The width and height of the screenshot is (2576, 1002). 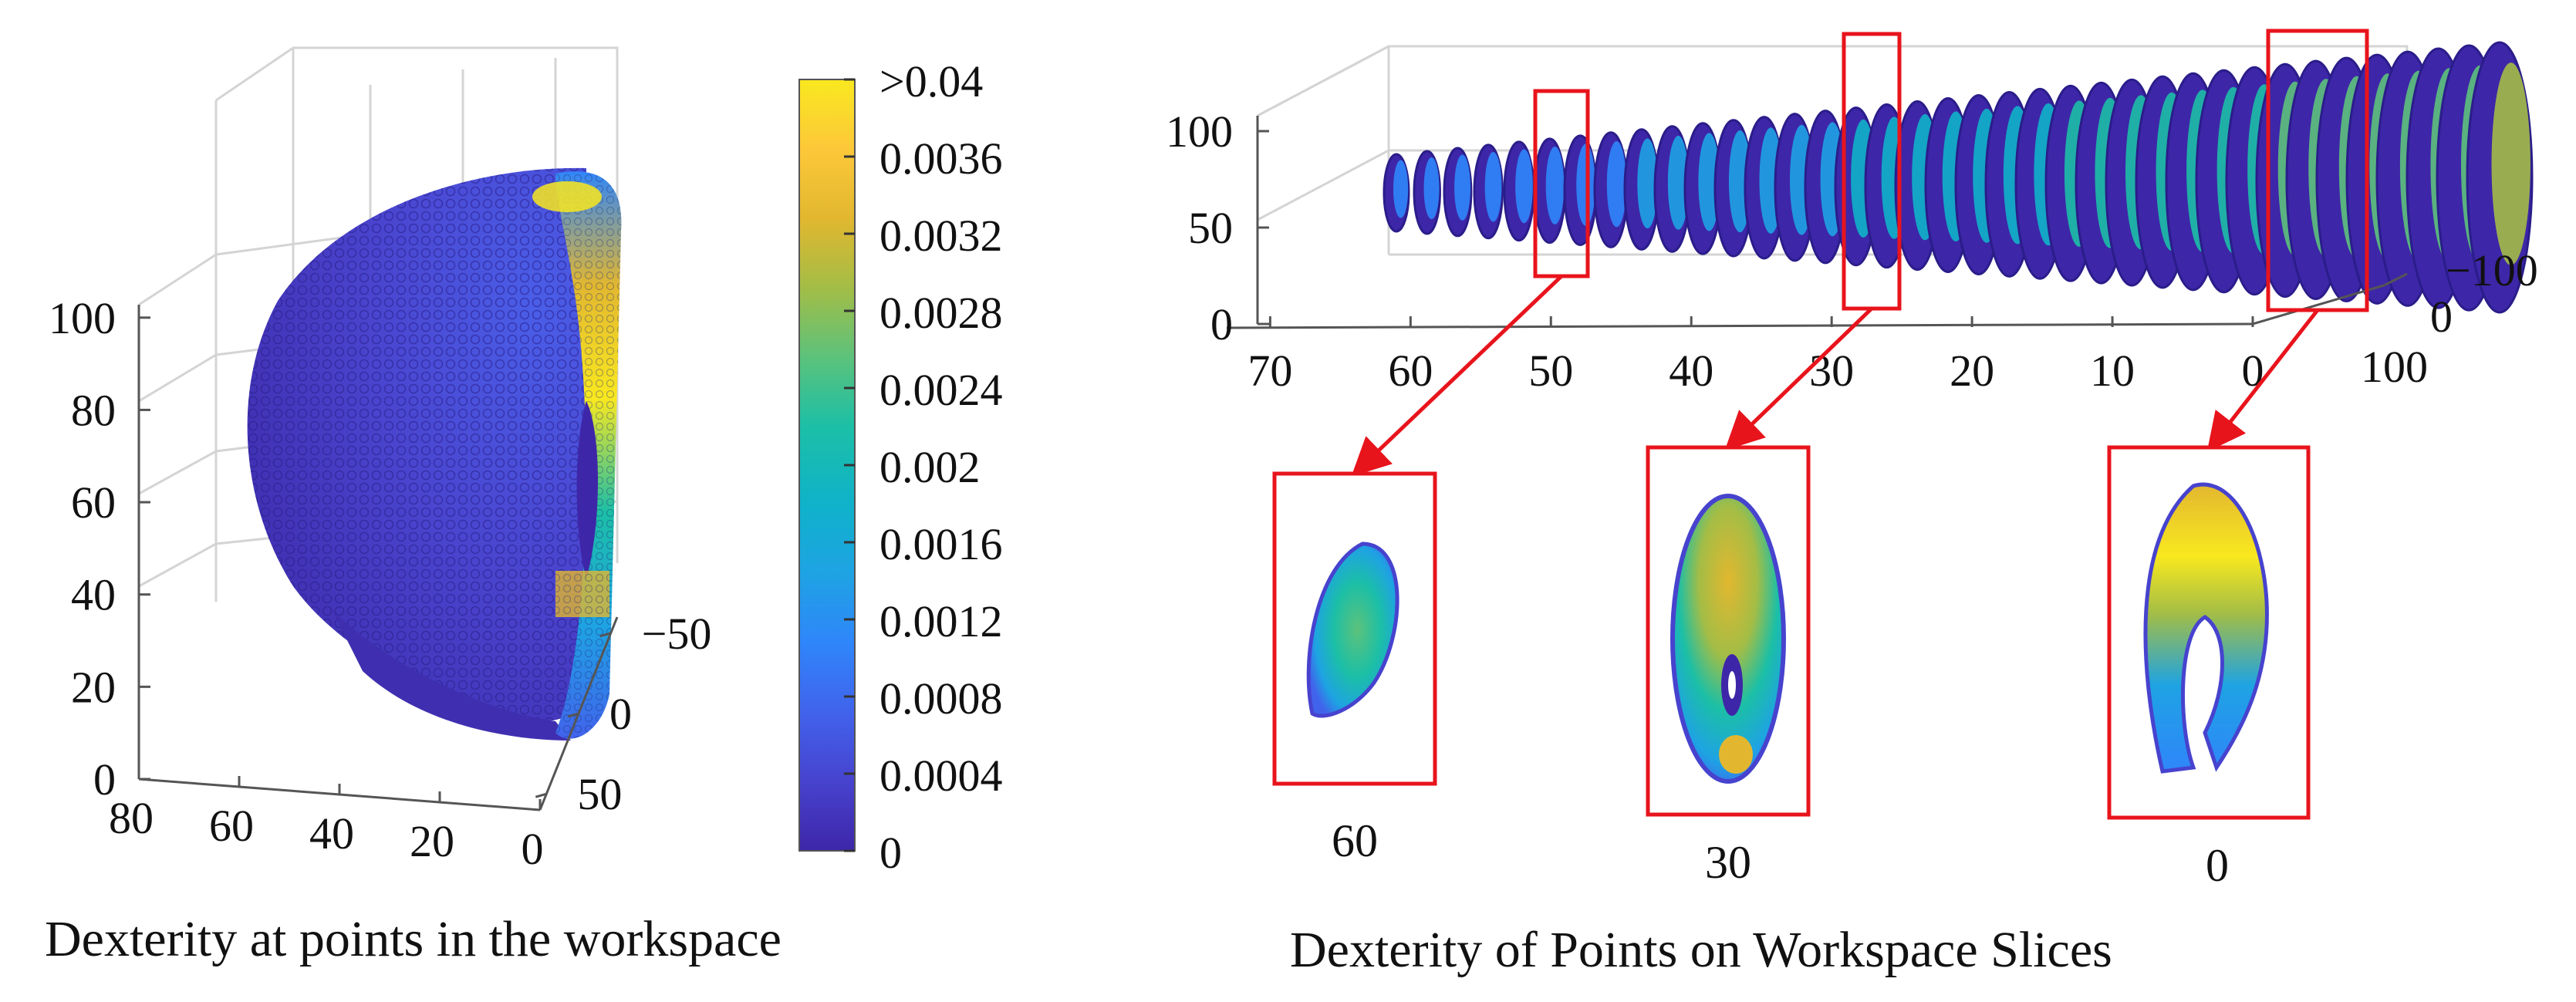 I want to click on right-x-tick-label: 0, so click(x=2253, y=371).